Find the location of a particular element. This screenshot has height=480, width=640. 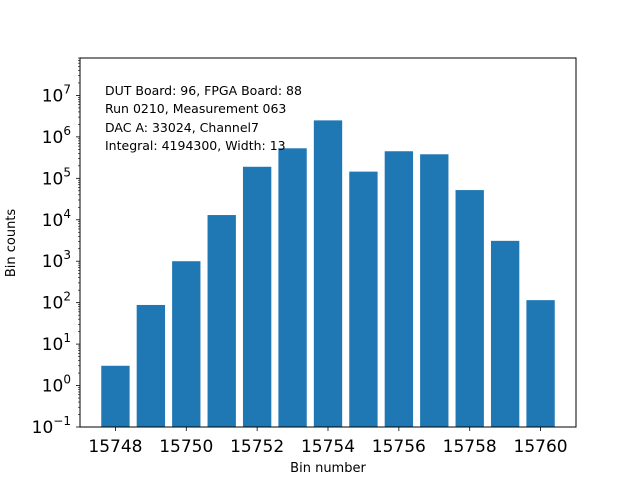

x-ticks-group: 15748 15750 15752 15754 15756 15758 15760 is located at coordinates (328, 442).